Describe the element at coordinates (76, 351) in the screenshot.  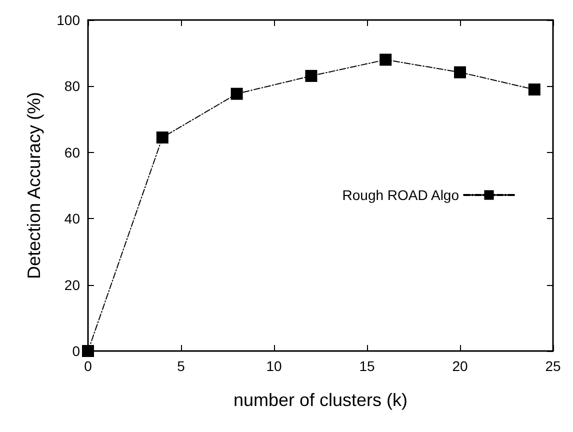
I see `y-tick-label: 0` at that location.